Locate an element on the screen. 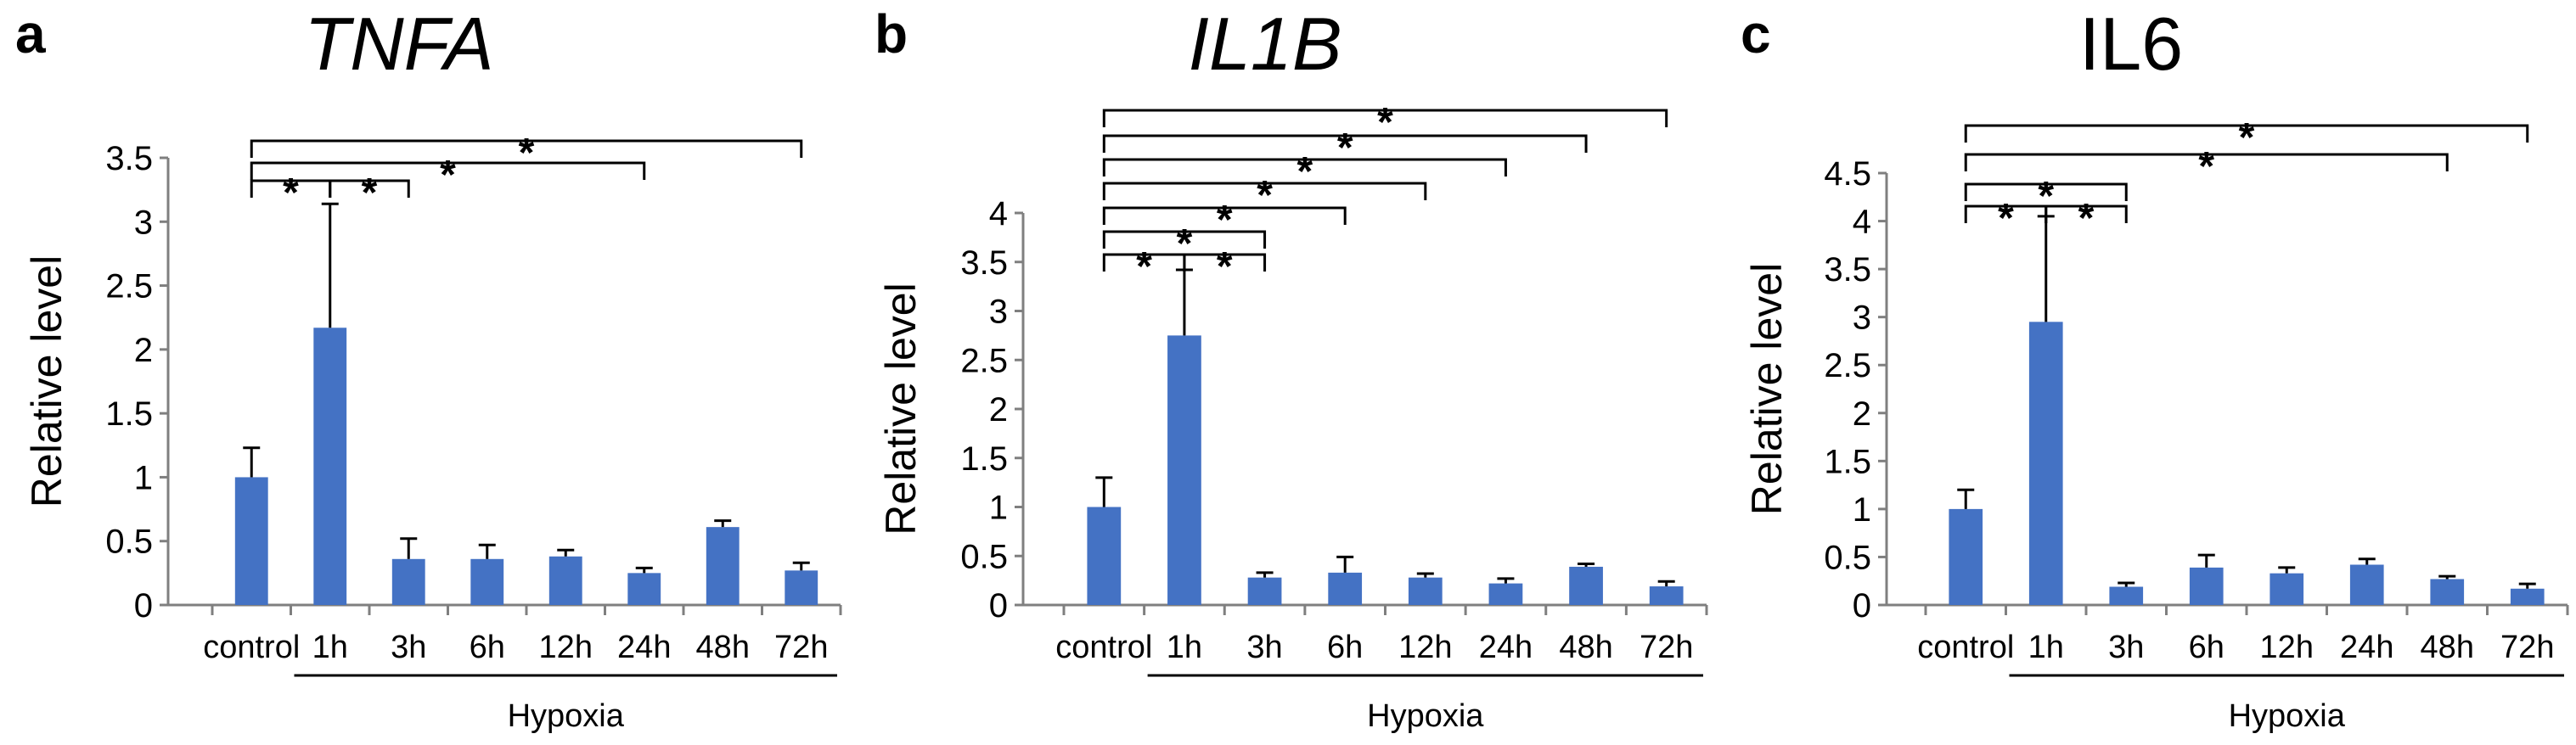 The height and width of the screenshot is (745, 2576). panel-letter: c is located at coordinates (1756, 33).